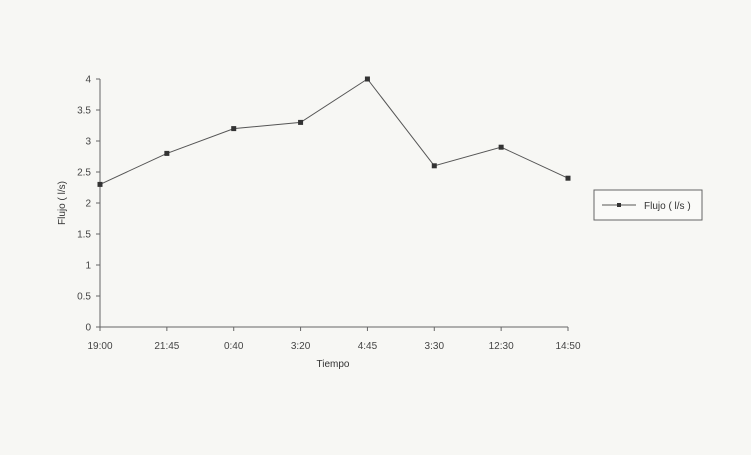 The height and width of the screenshot is (455, 751). Describe the element at coordinates (88, 80) in the screenshot. I see `y-tick-label: 4` at that location.